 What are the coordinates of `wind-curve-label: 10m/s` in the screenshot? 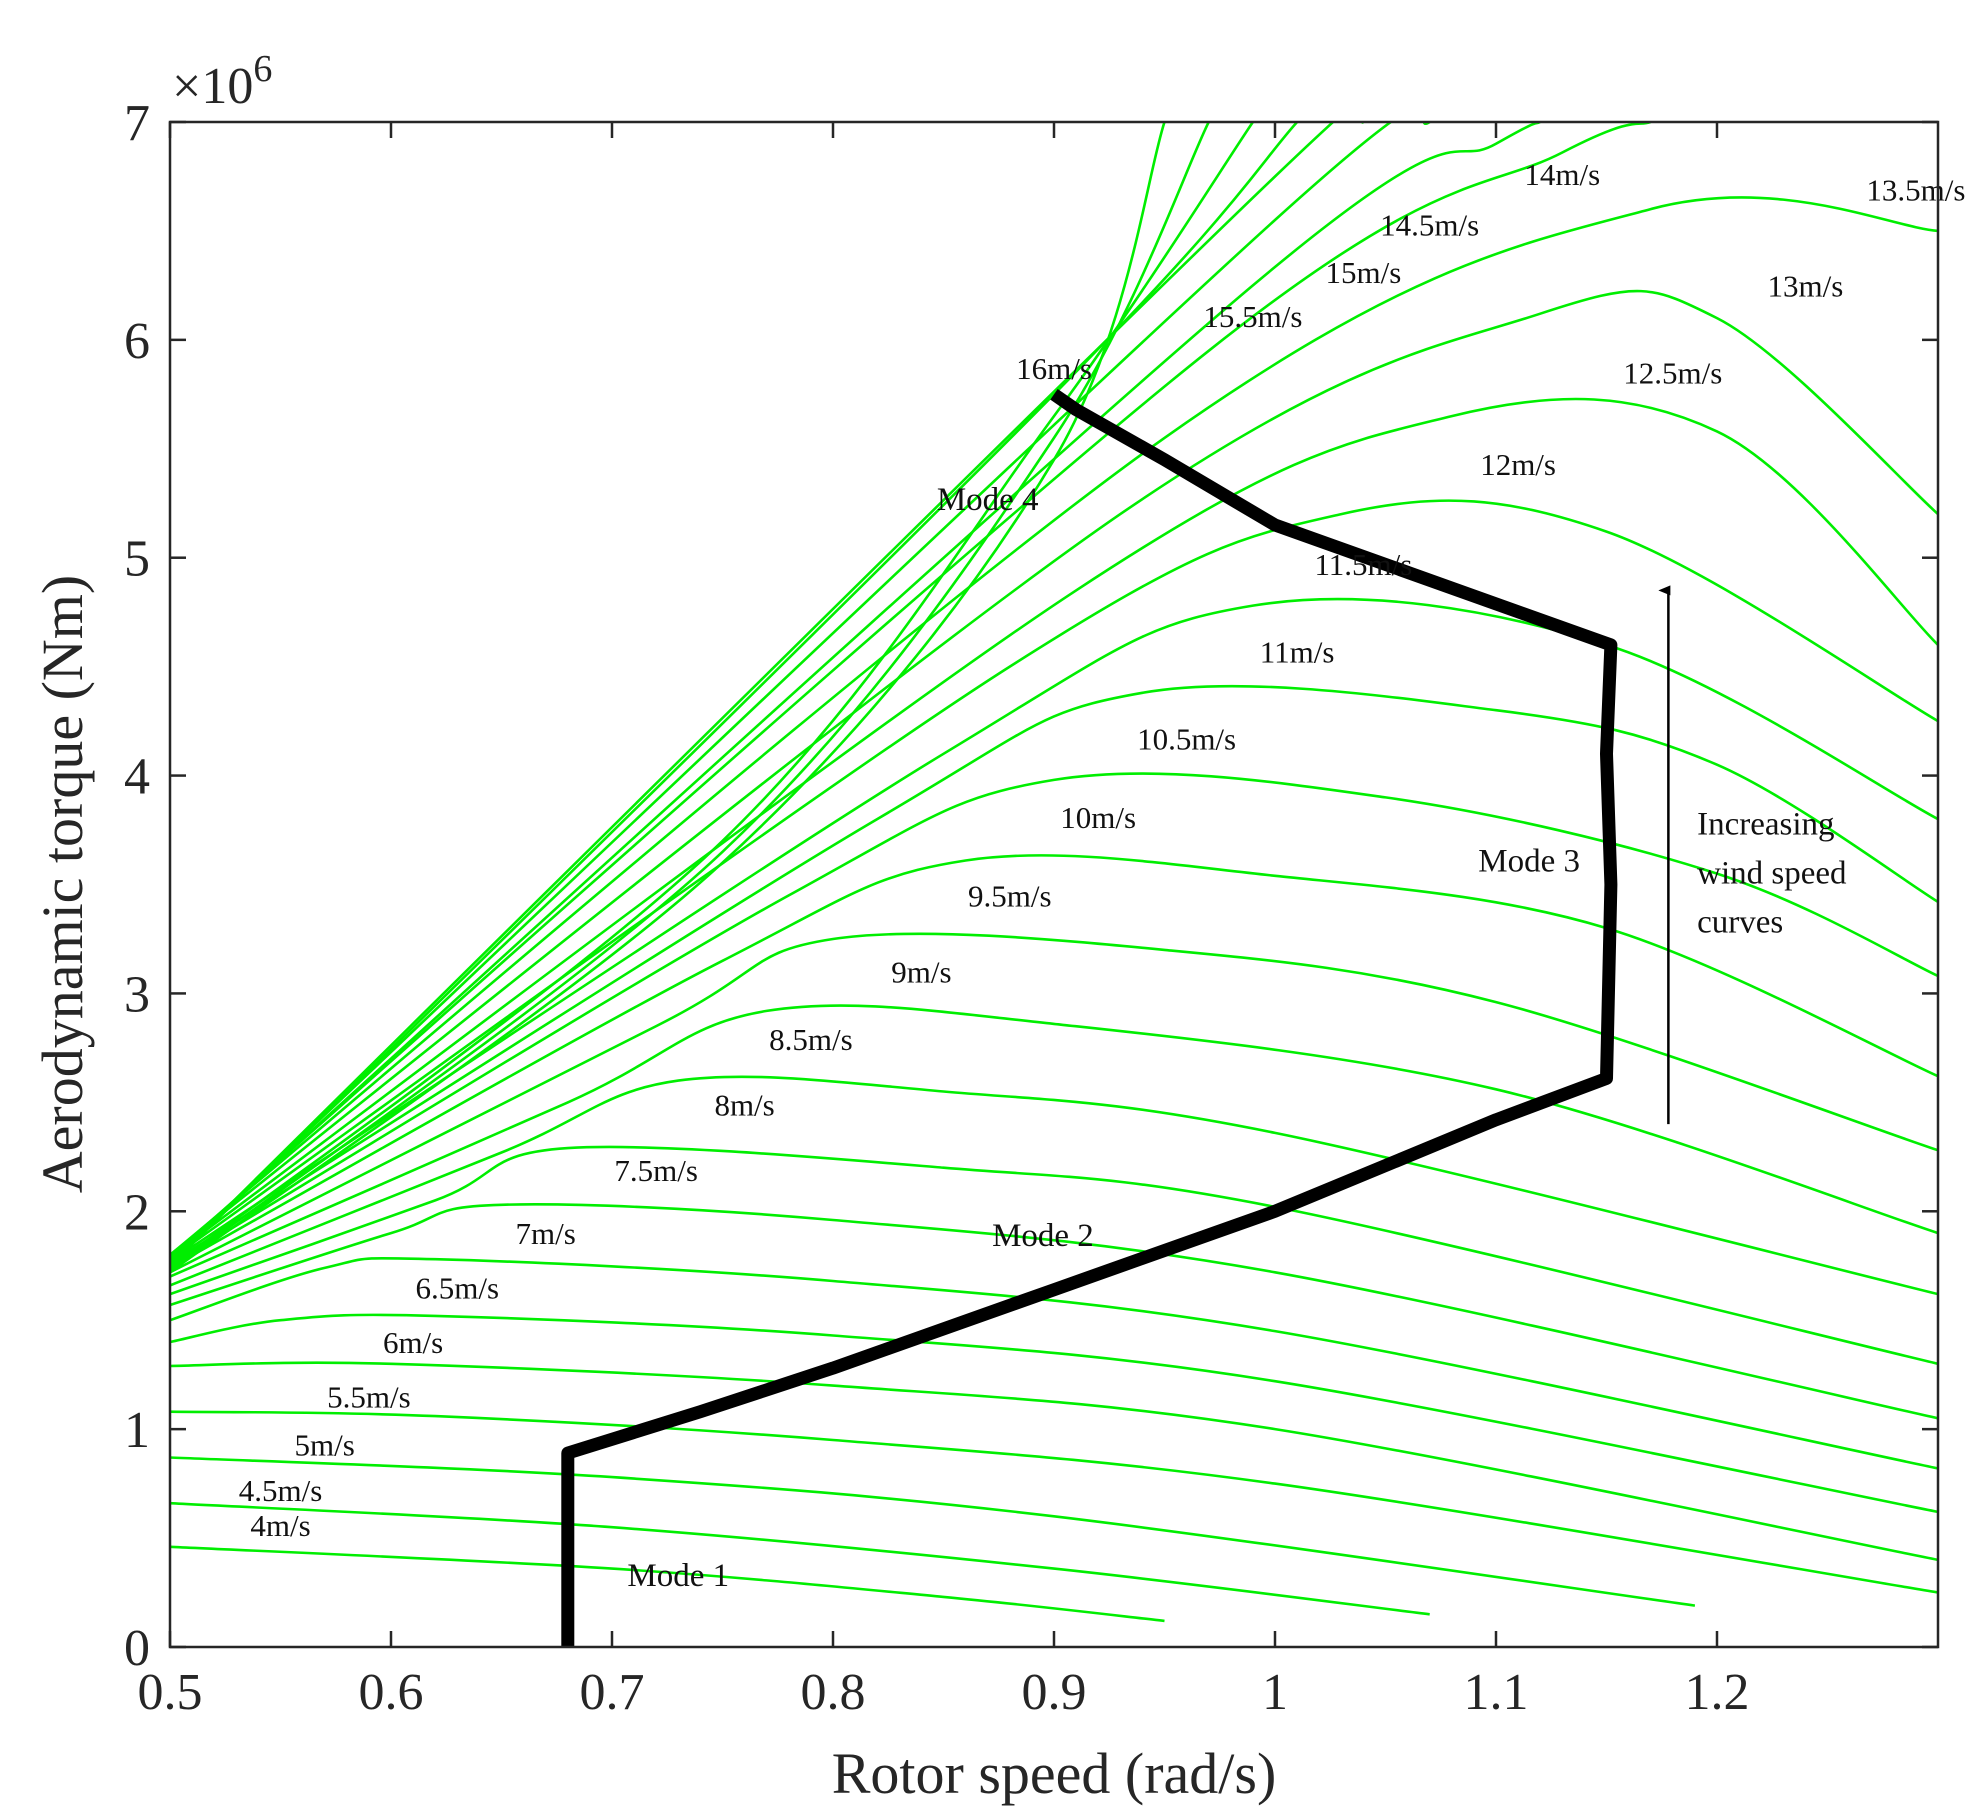 It's located at (1098, 817).